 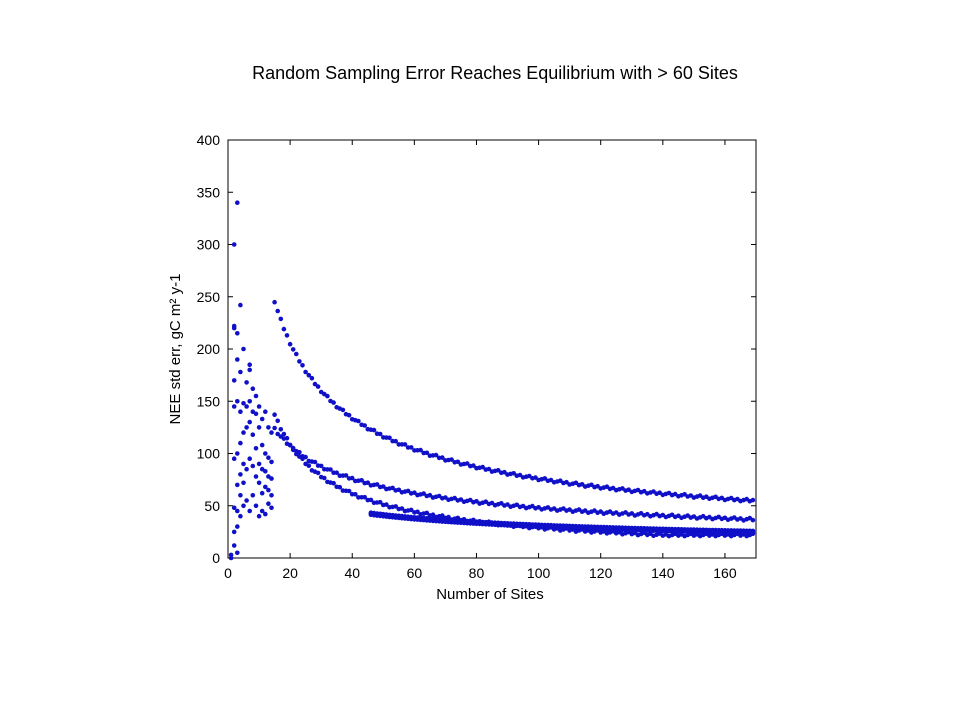 I want to click on y-axis-label: NEE std err, gC m² y-1, so click(x=175, y=349).